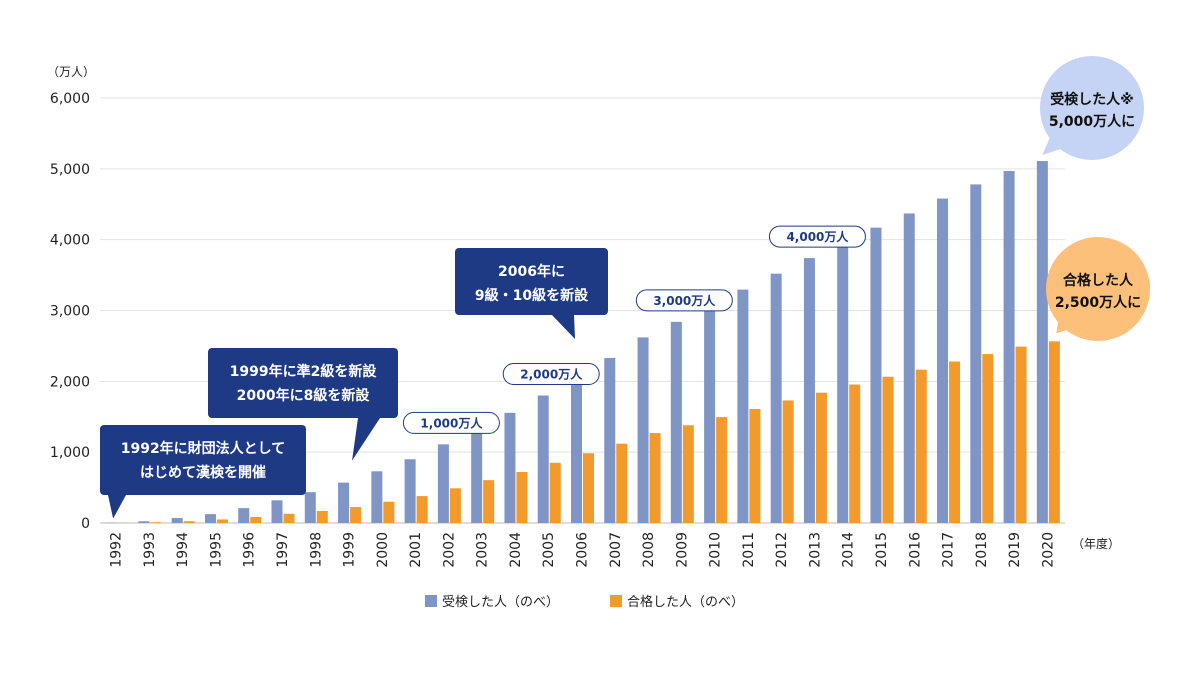  What do you see at coordinates (815, 550) in the screenshot?
I see `x-tick-label: 2013` at bounding box center [815, 550].